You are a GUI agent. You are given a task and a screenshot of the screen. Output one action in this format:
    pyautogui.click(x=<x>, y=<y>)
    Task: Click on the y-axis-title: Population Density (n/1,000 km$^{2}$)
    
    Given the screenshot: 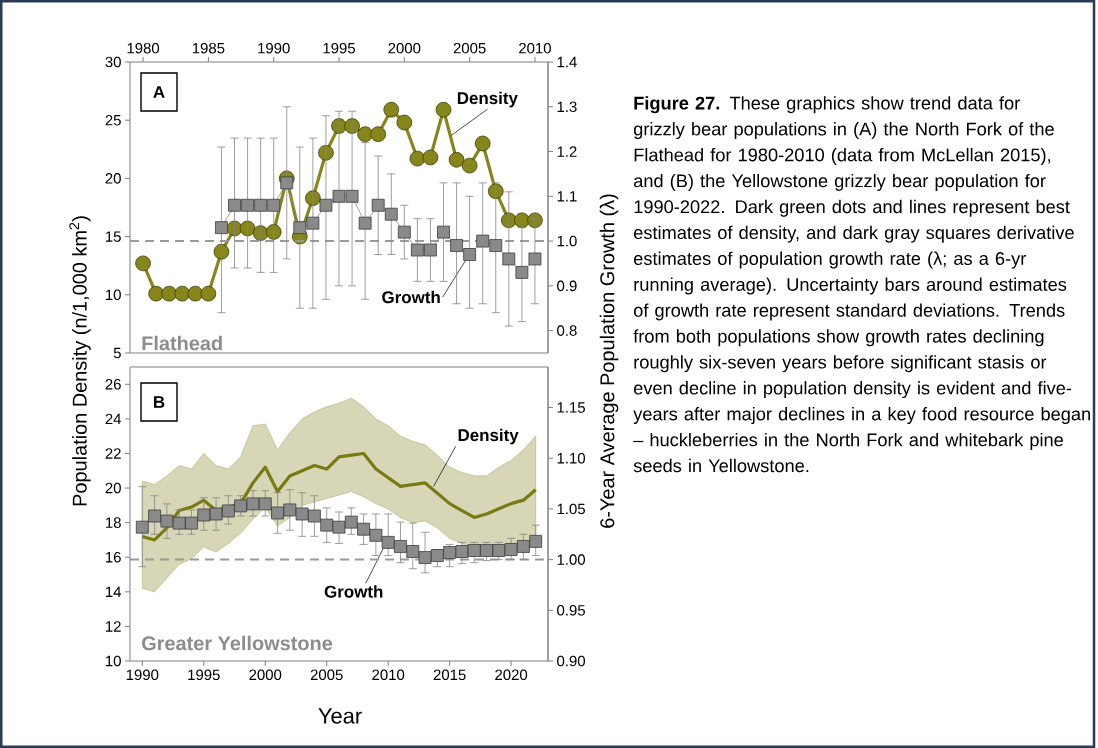 What is the action you would take?
    pyautogui.click(x=80, y=361)
    